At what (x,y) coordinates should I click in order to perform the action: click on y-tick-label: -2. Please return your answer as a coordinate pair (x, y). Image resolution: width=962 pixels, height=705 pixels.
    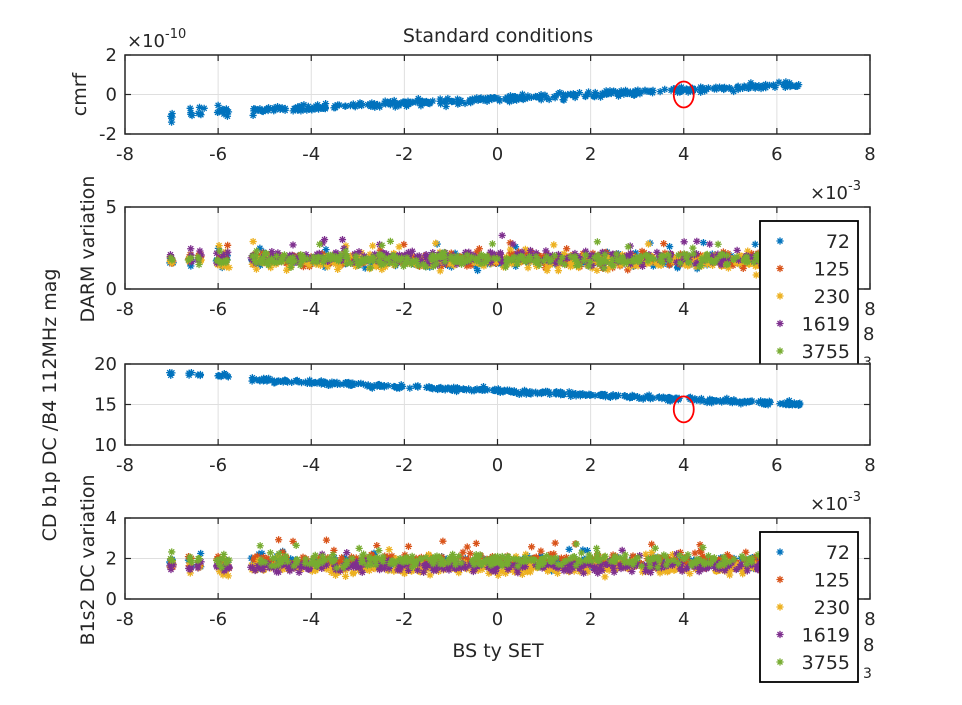
    Looking at the image, I should click on (108, 134).